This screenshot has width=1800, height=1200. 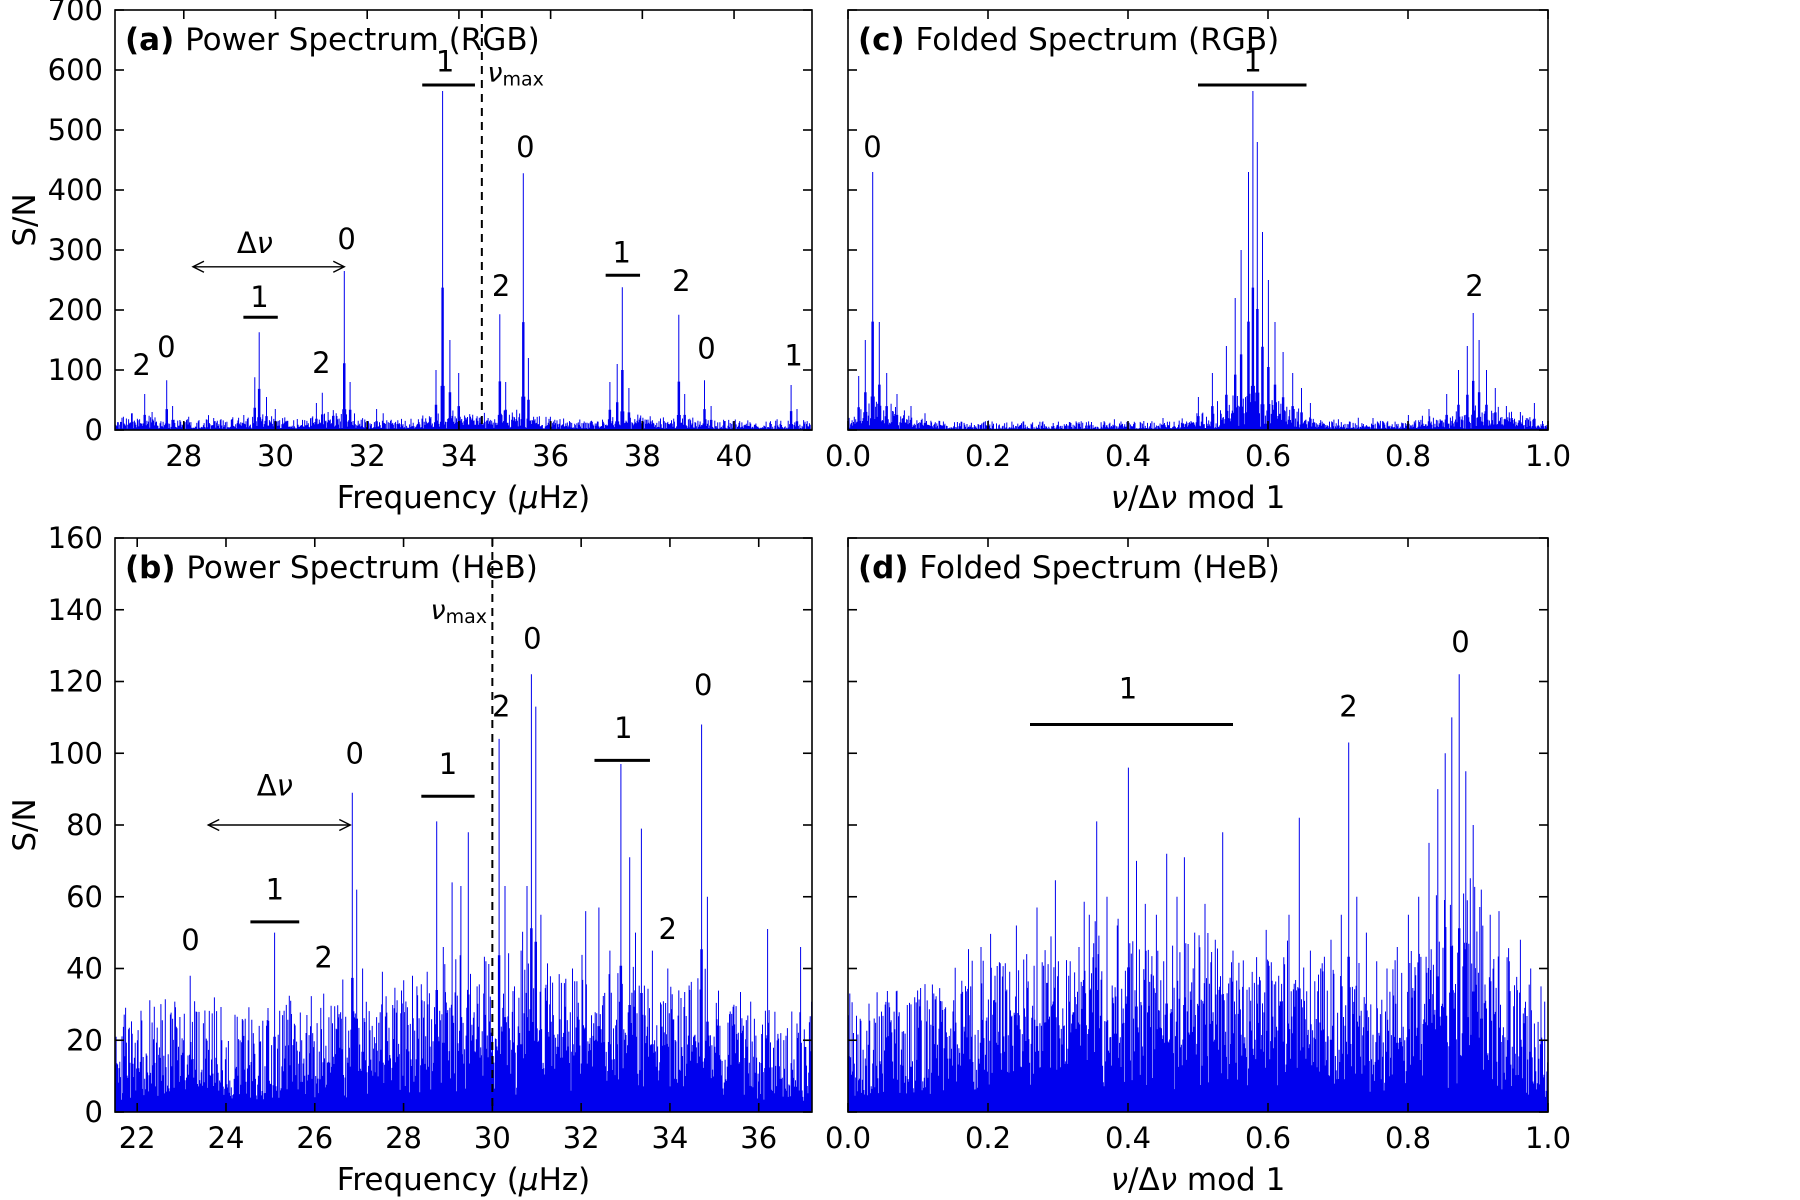 I want to click on panel-title-b: (b) Power Spectrum (HeB), so click(x=331, y=568).